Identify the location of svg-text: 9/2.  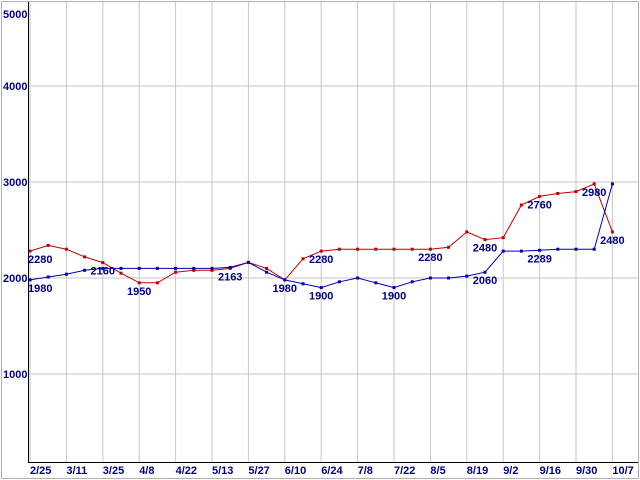
(510, 471).